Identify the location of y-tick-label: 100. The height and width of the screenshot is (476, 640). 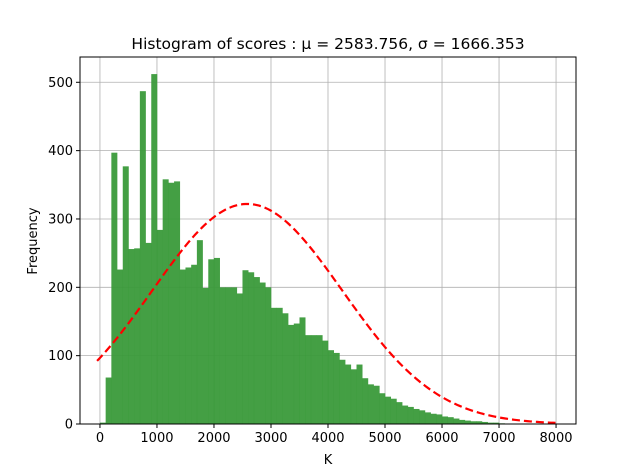
(60, 356).